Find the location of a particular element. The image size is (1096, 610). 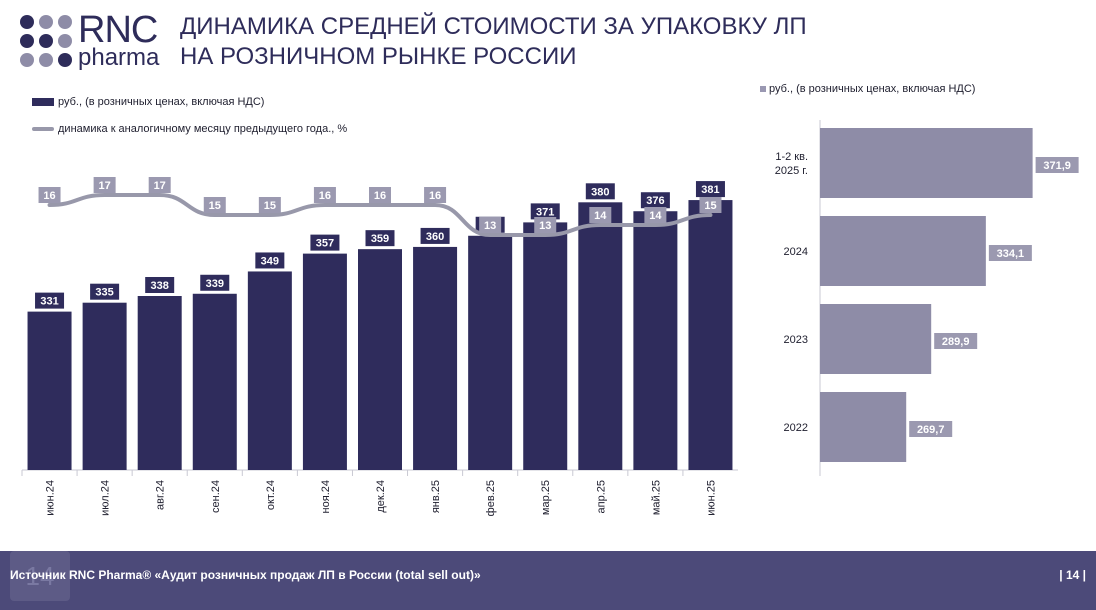

line-label-авг.24-bg is located at coordinates (159, 185).